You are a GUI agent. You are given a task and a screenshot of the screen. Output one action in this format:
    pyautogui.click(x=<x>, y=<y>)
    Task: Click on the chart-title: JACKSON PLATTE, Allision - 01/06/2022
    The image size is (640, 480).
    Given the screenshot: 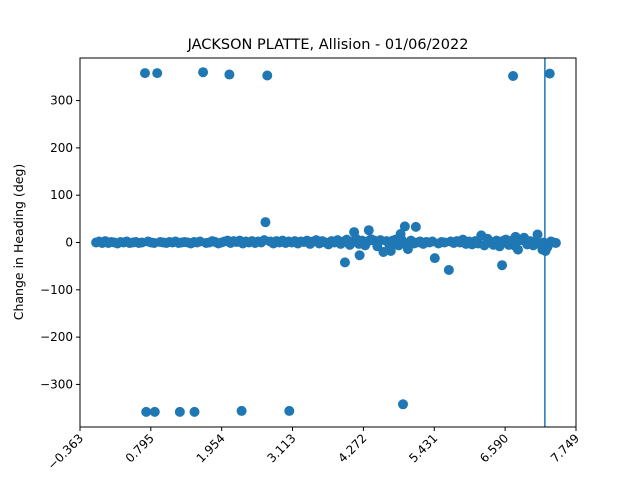 What is the action you would take?
    pyautogui.click(x=328, y=45)
    